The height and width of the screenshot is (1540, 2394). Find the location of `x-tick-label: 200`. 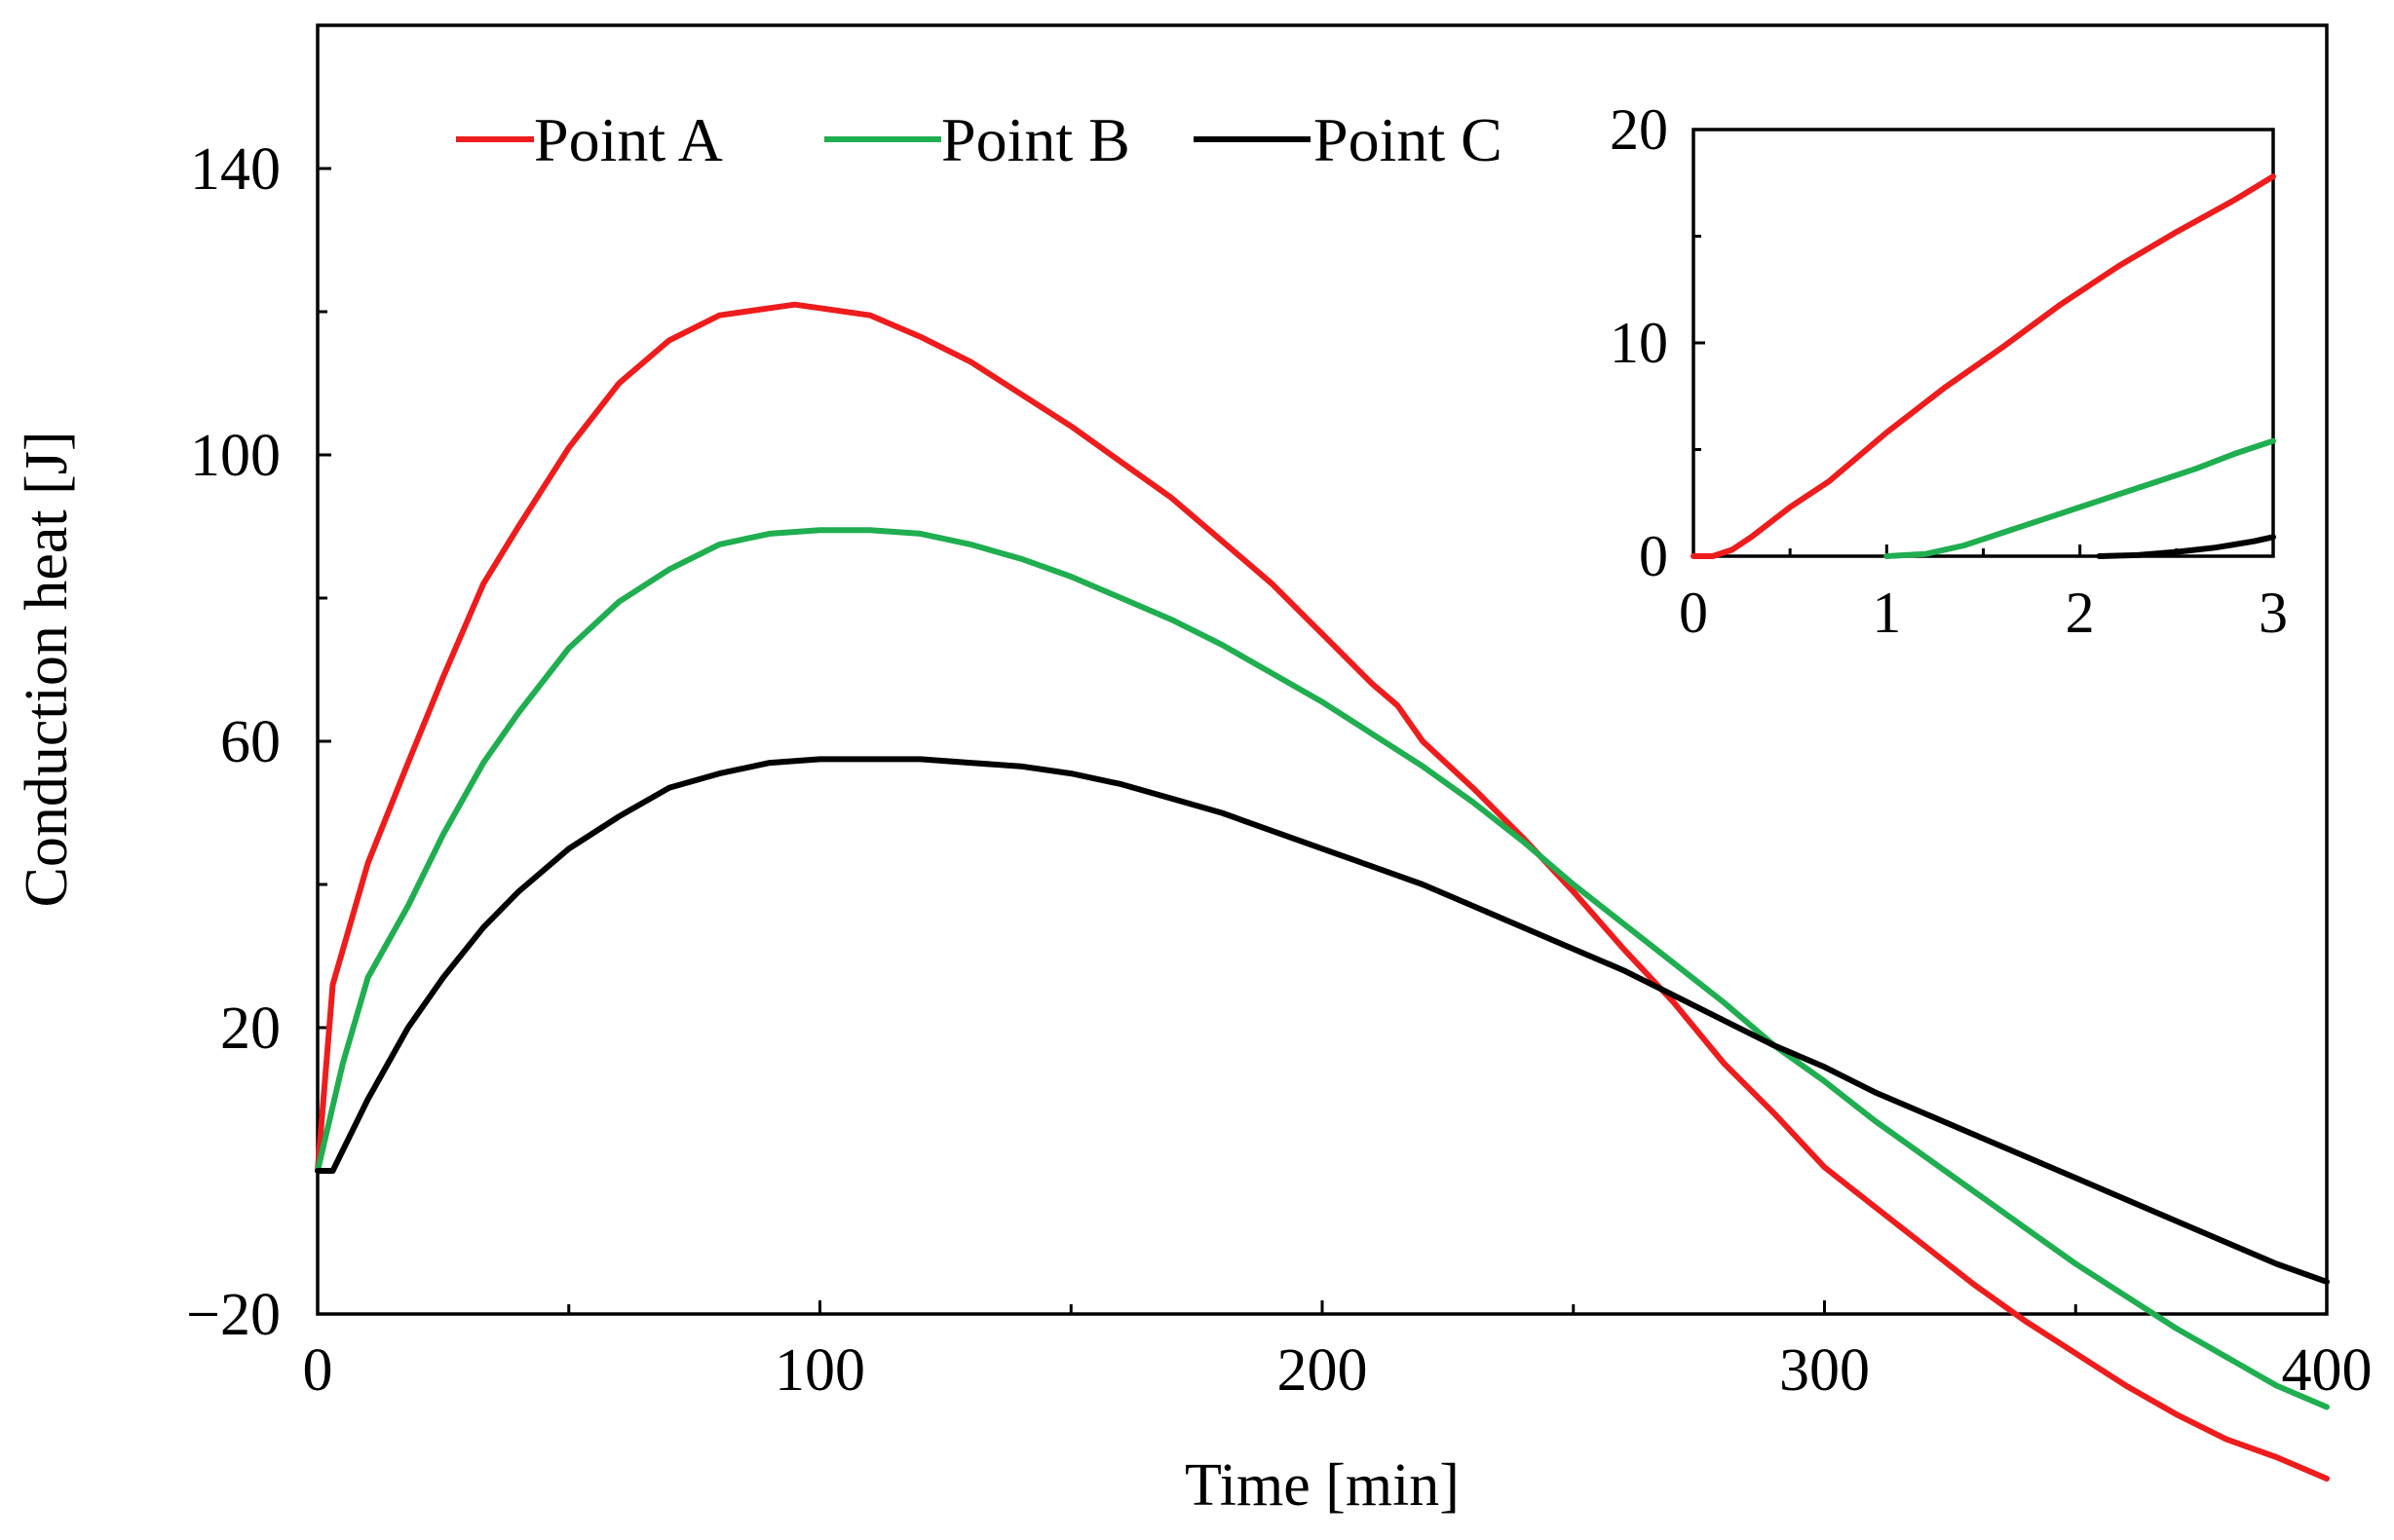

x-tick-label: 200 is located at coordinates (1322, 1370).